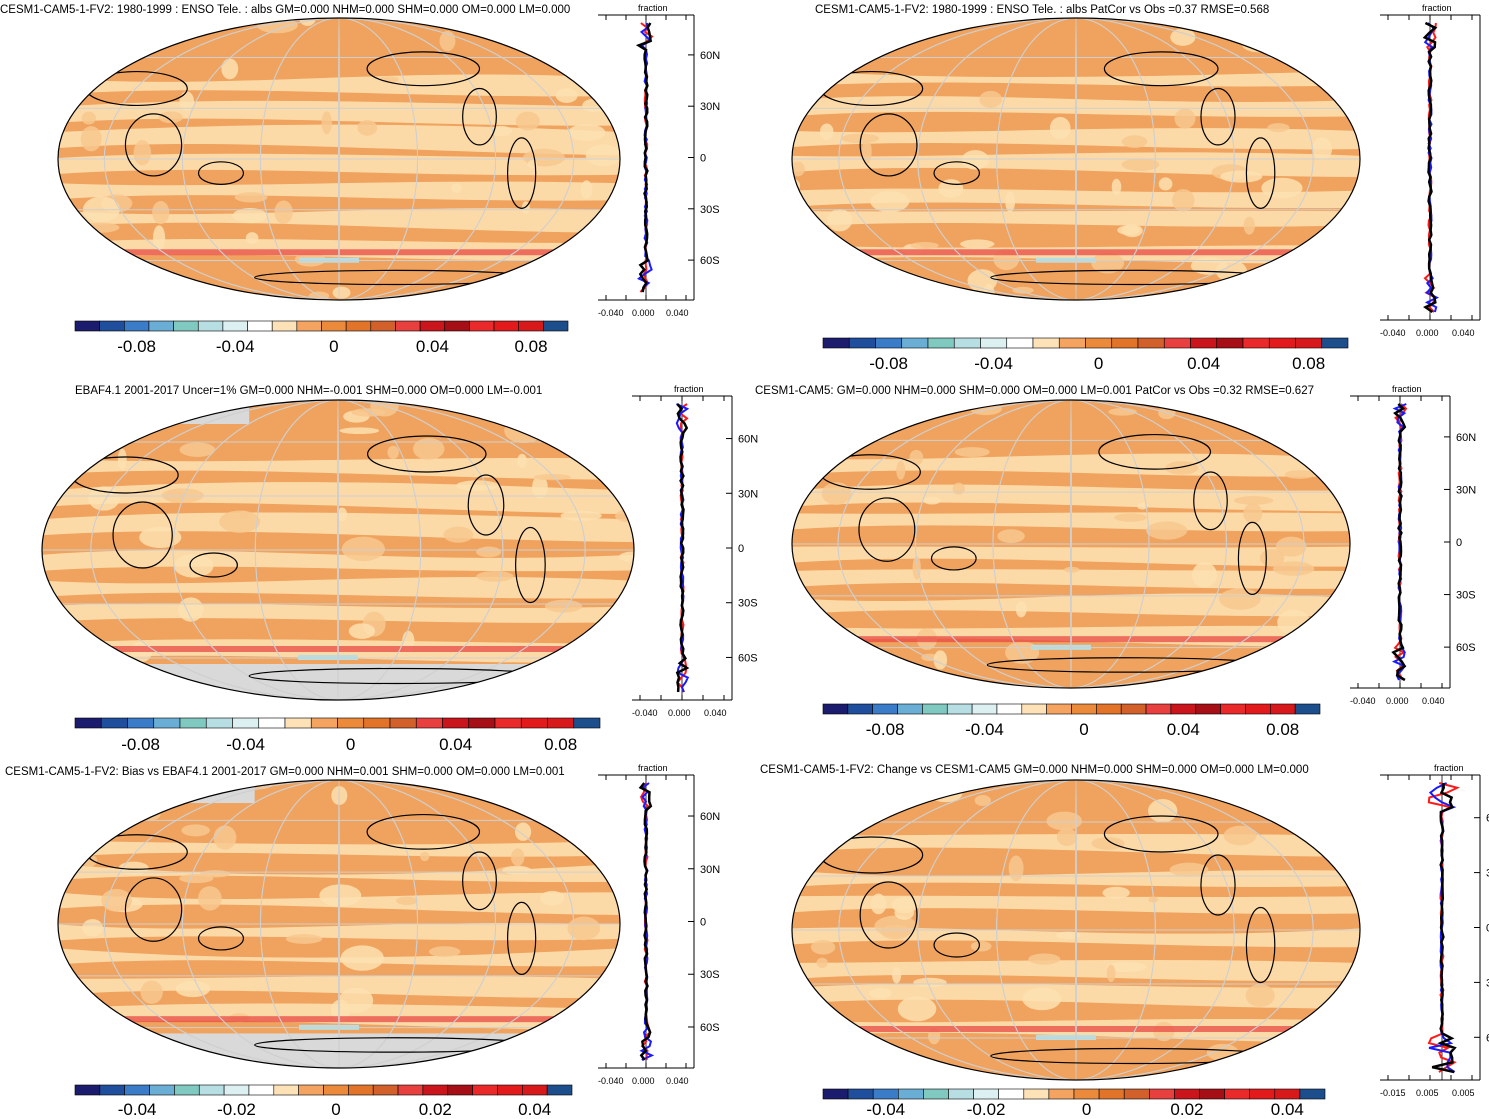  Describe the element at coordinates (1393, 333) in the screenshot. I see `profile-x-label: -0.040` at that location.